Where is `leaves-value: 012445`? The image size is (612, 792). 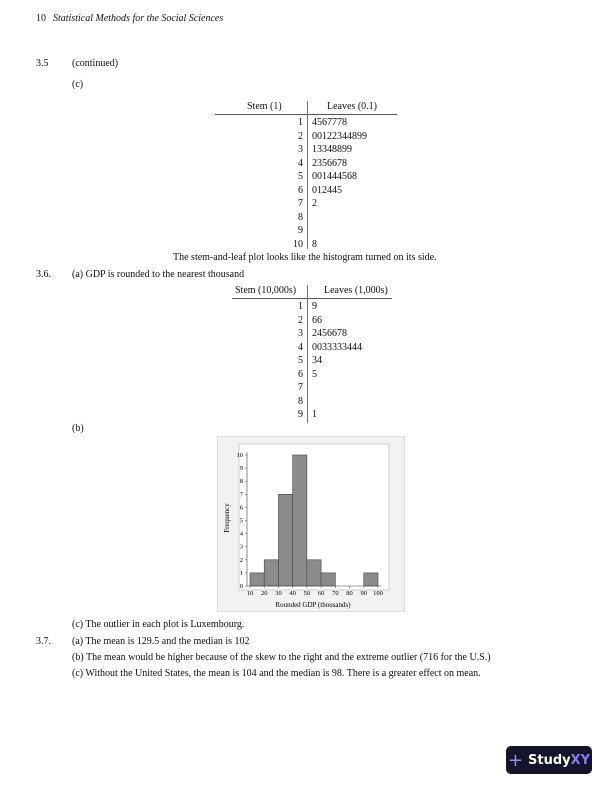 leaves-value: 012445 is located at coordinates (327, 190).